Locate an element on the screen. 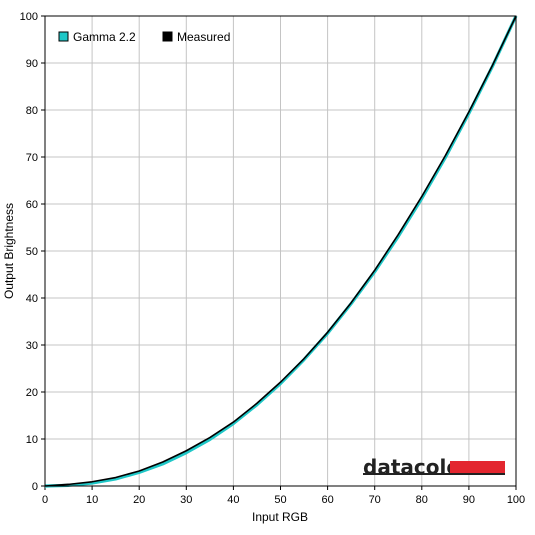 The image size is (535, 535). legend-swatch-gamma is located at coordinates (63, 36).